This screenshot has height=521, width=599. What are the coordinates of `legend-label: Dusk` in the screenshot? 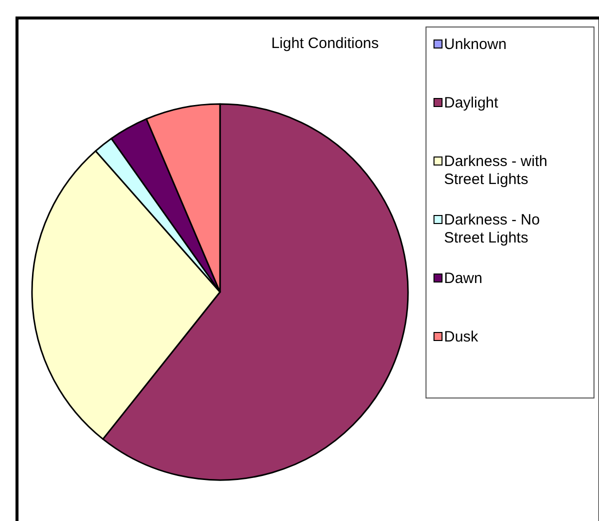 It's located at (461, 337).